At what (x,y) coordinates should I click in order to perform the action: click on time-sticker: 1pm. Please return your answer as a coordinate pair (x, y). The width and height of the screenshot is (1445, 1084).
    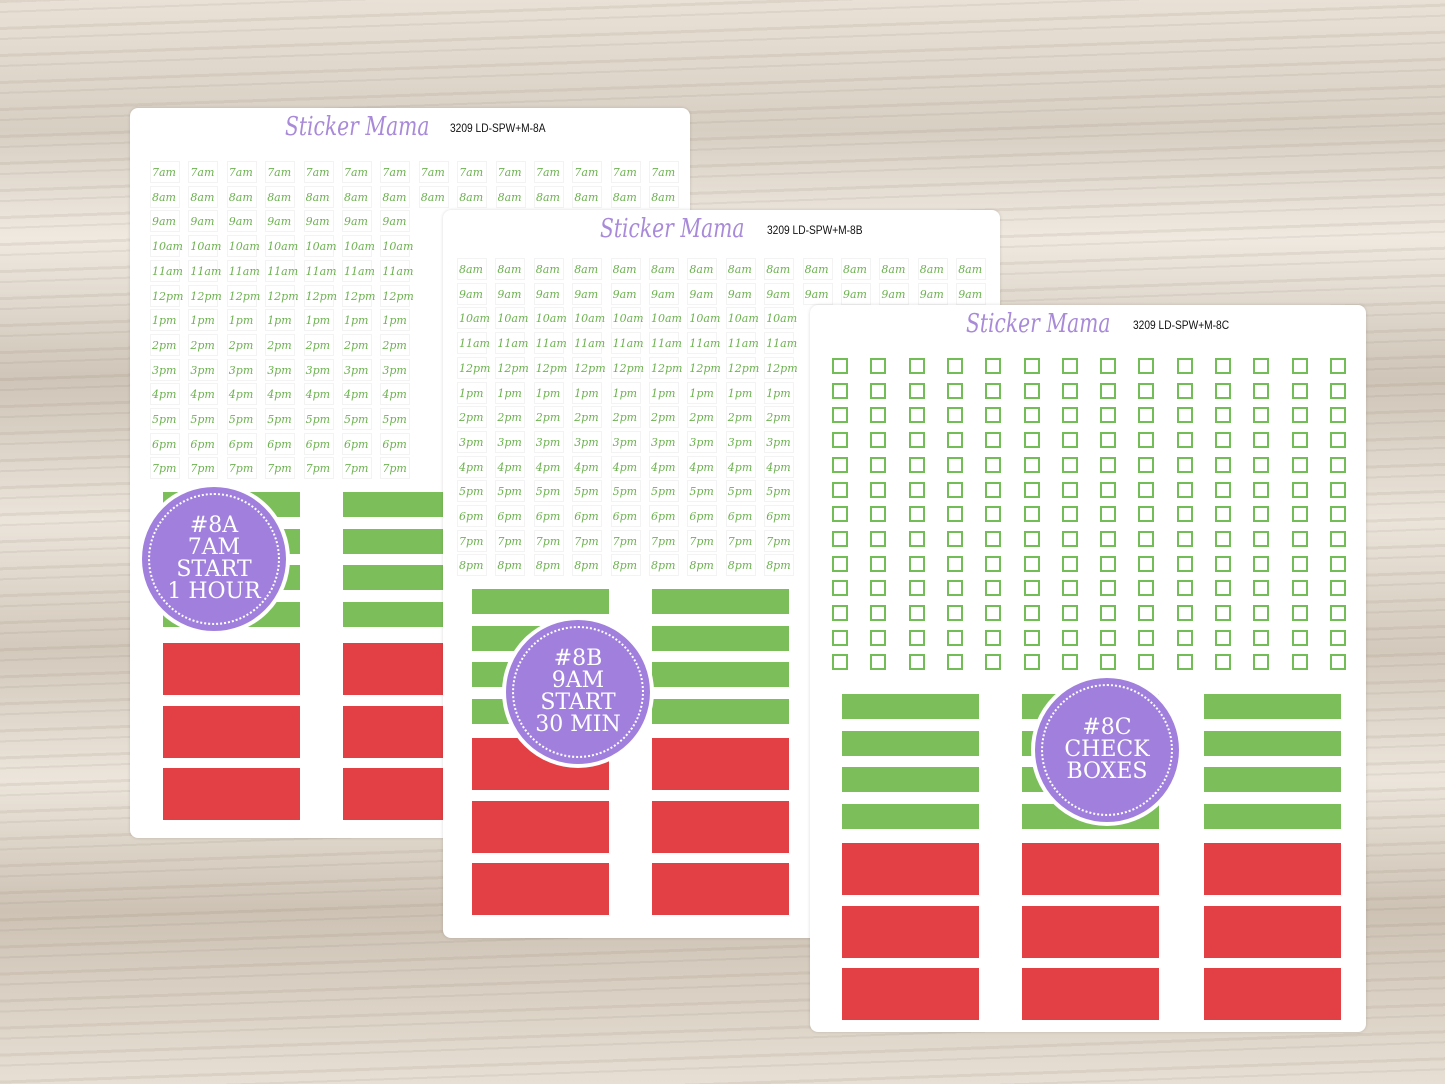
    Looking at the image, I should click on (510, 392).